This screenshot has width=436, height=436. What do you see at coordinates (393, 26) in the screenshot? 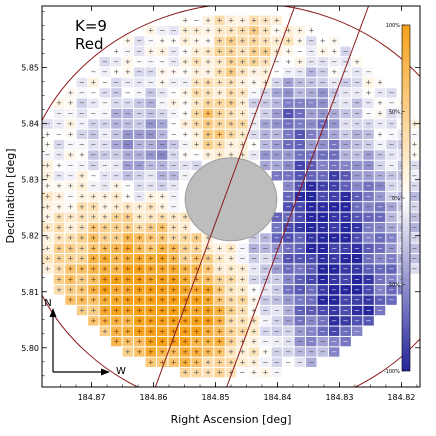
I see `colorbar-tick-label: 100%` at bounding box center [393, 26].